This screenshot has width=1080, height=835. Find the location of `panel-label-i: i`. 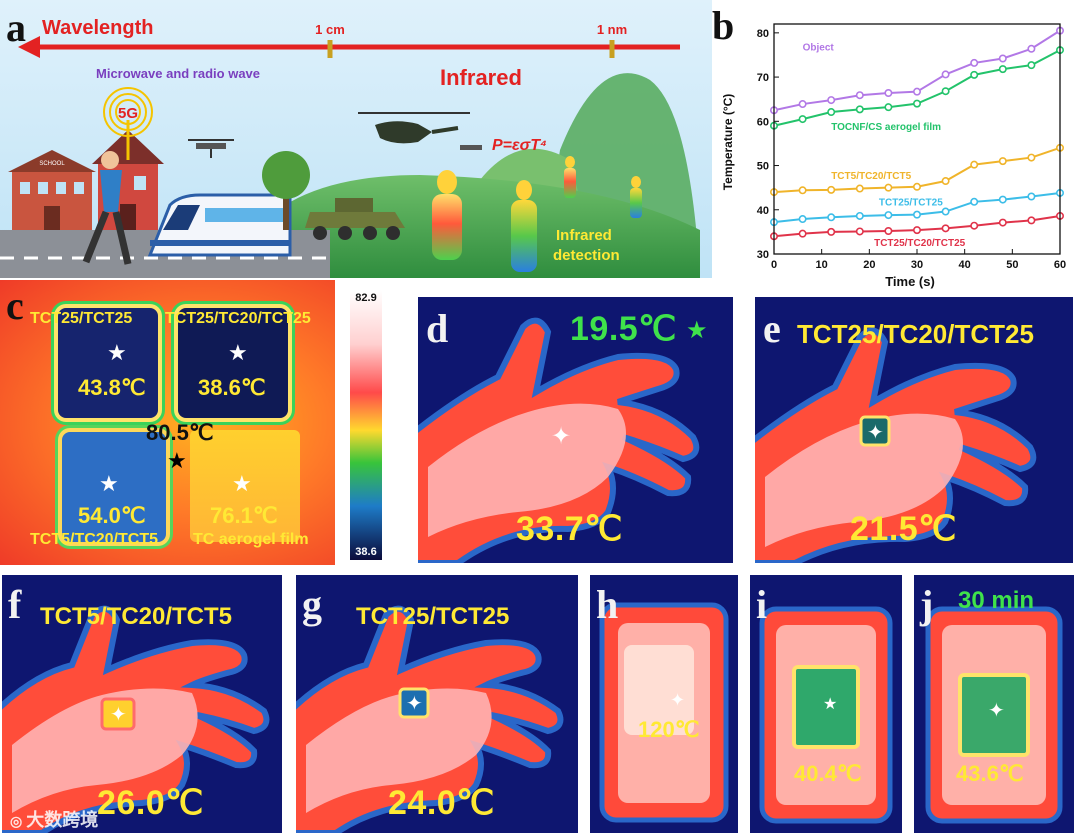

panel-label-i: i is located at coordinates (762, 604).